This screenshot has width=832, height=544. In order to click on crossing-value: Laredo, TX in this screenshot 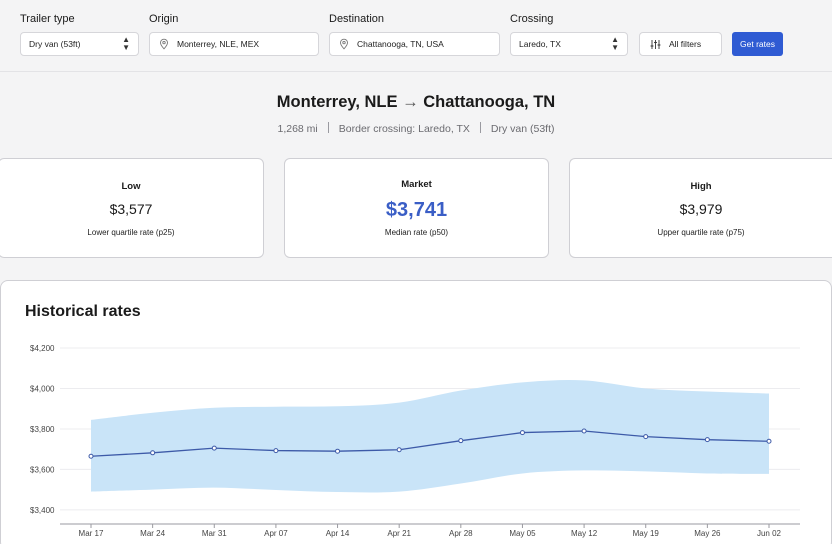, I will do `click(540, 44)`.